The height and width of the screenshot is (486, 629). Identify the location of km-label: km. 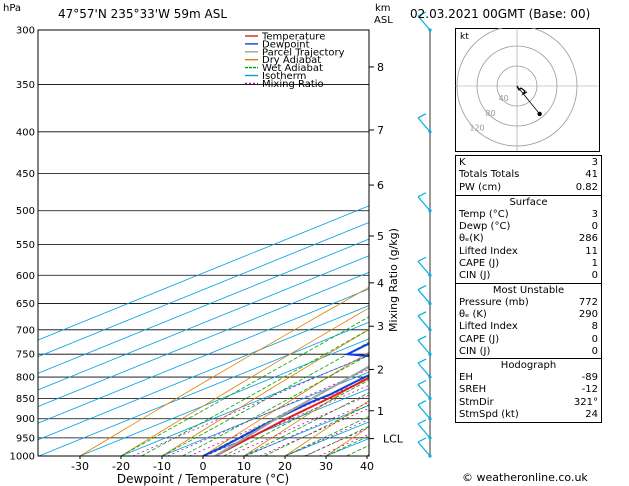
(383, 8).